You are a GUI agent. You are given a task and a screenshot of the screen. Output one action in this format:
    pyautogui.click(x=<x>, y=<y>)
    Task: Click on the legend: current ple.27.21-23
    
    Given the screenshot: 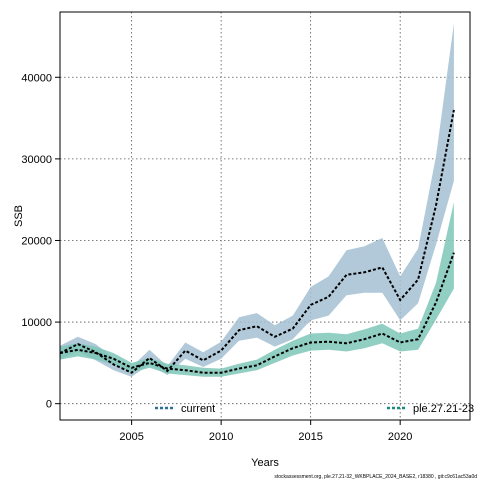 What is the action you would take?
    pyautogui.click(x=314, y=409)
    